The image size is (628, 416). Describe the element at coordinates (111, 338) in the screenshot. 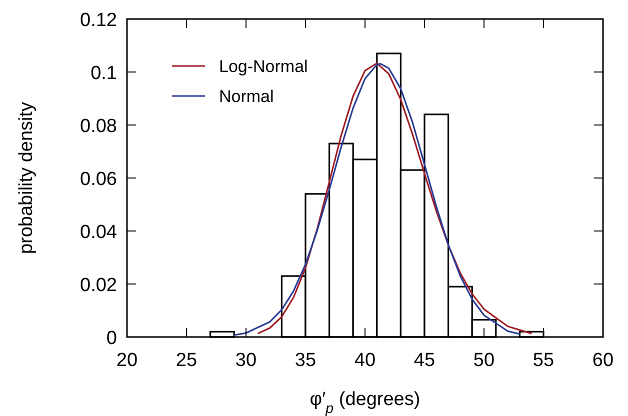

I see `y-tick-label: 0` at that location.